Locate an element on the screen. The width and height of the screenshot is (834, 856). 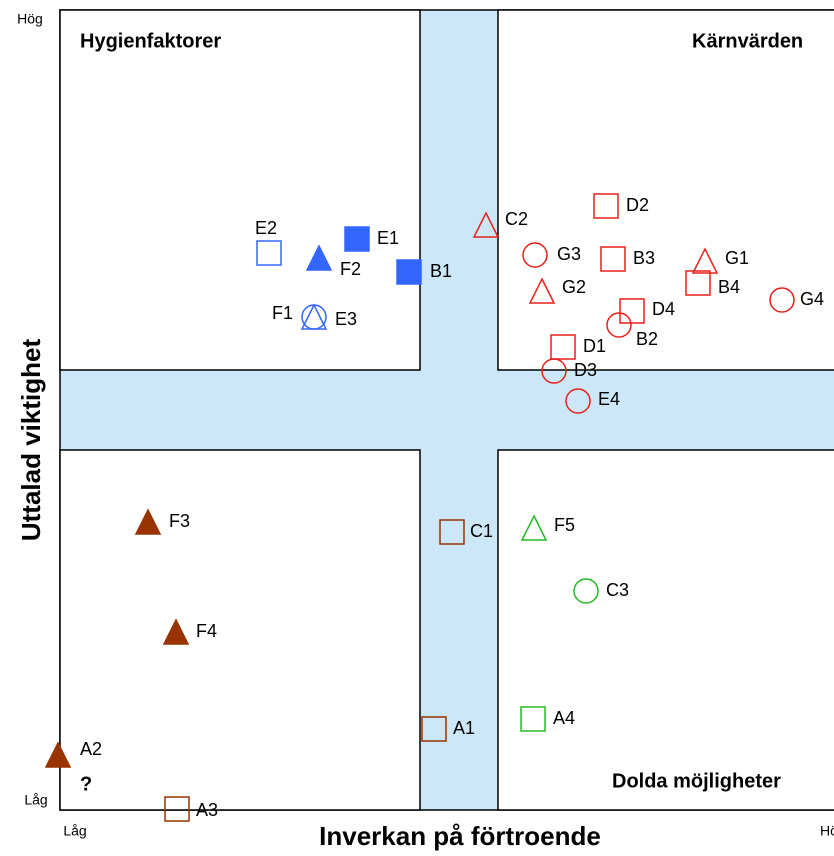
x-title: Inverkan på förtroende is located at coordinates (460, 836).